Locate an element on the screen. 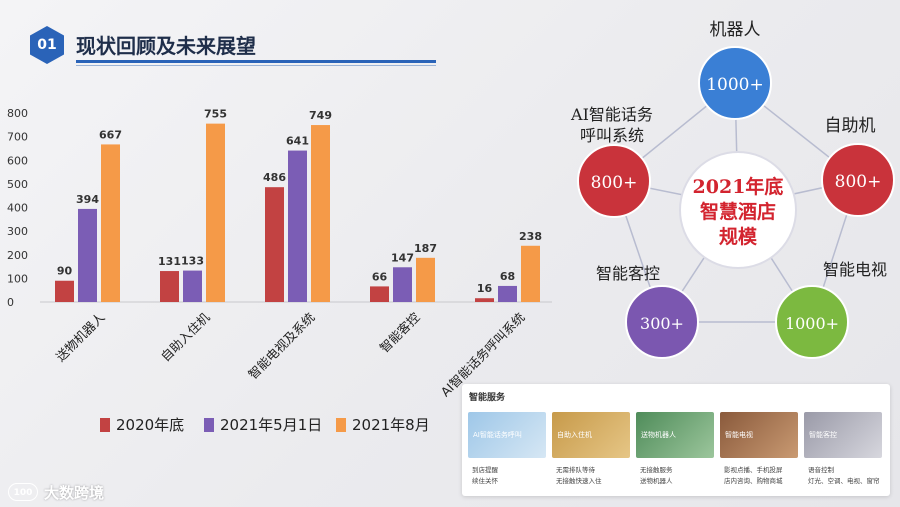 The width and height of the screenshot is (900, 507). chart-legend: 2020年底 2021年5月1日 2021年8月 is located at coordinates (280, 425).